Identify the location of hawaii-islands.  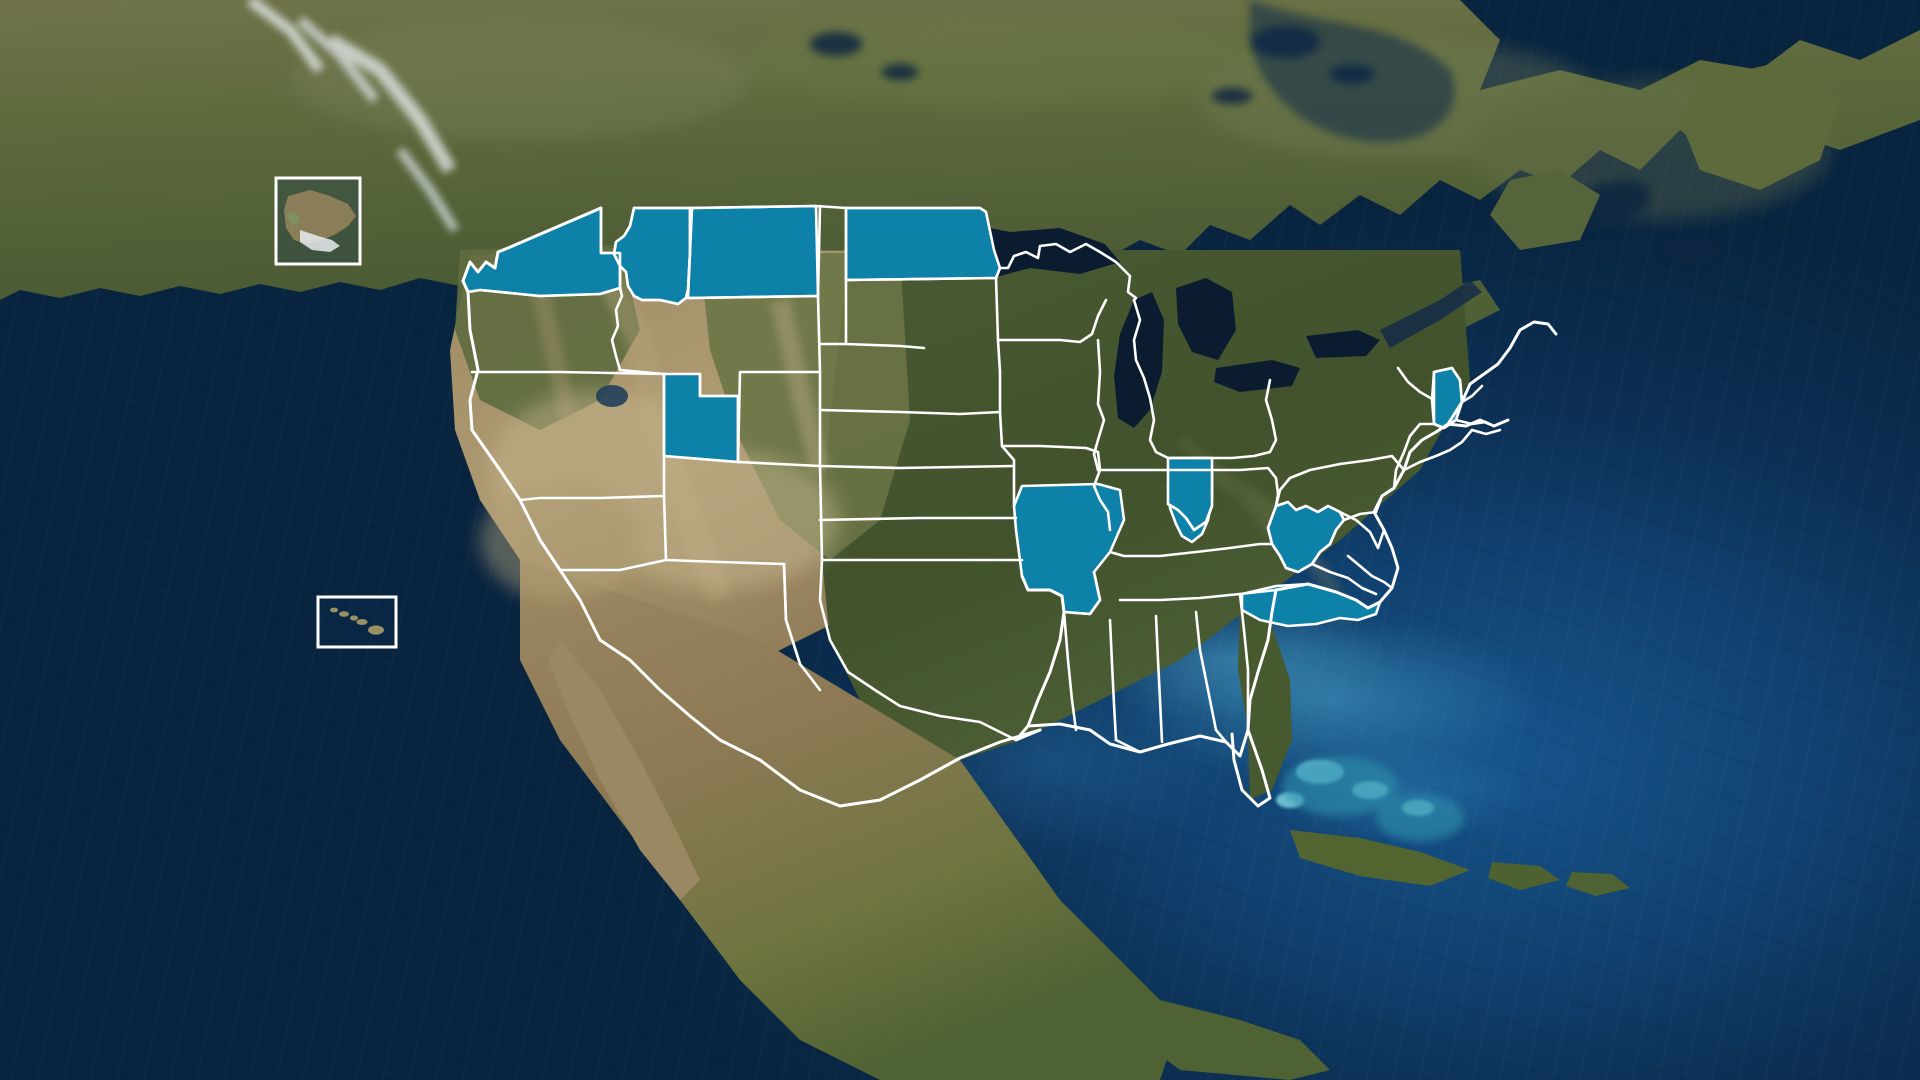
(357, 621).